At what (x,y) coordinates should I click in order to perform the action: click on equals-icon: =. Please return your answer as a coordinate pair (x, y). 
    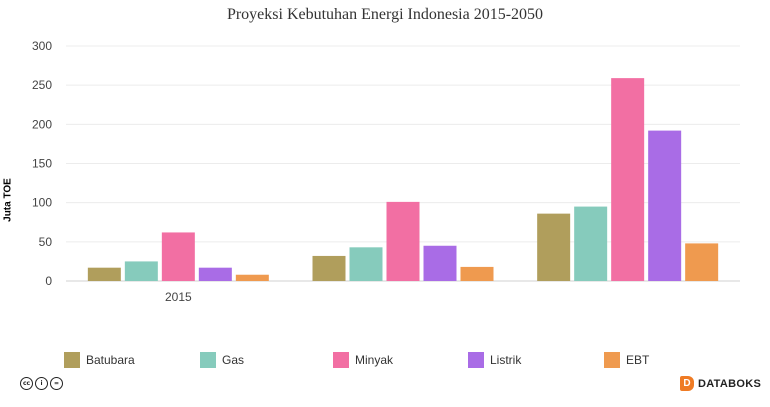
    Looking at the image, I should click on (56, 383).